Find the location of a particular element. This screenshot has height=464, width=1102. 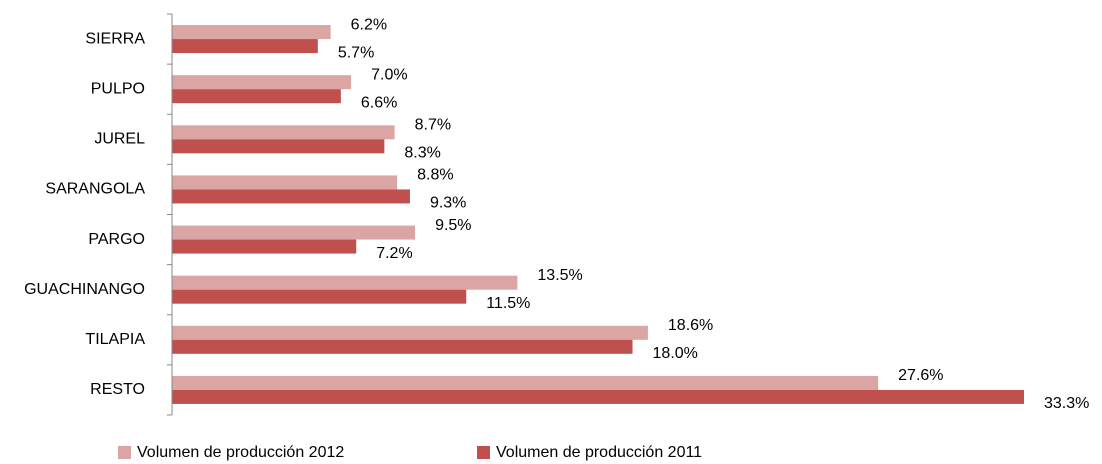

y-tick-label: PULPO is located at coordinates (118, 88).